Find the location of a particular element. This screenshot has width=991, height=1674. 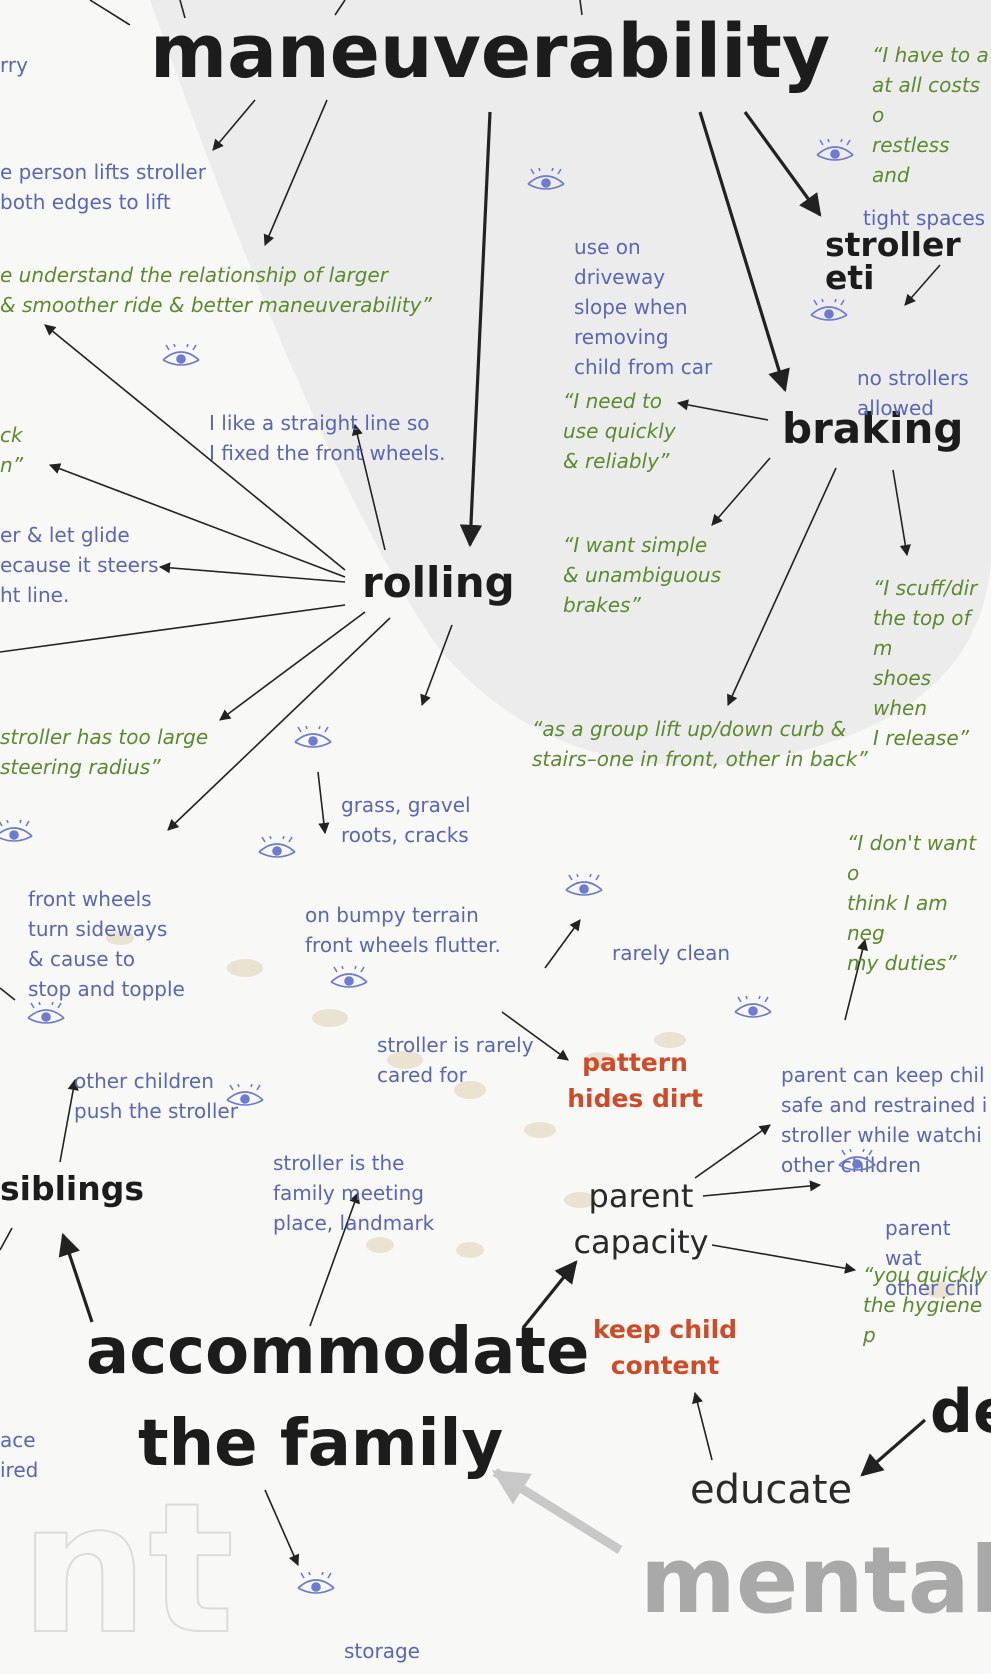

observation-parent-watch: parent wat other chil is located at coordinates (914, 1226).